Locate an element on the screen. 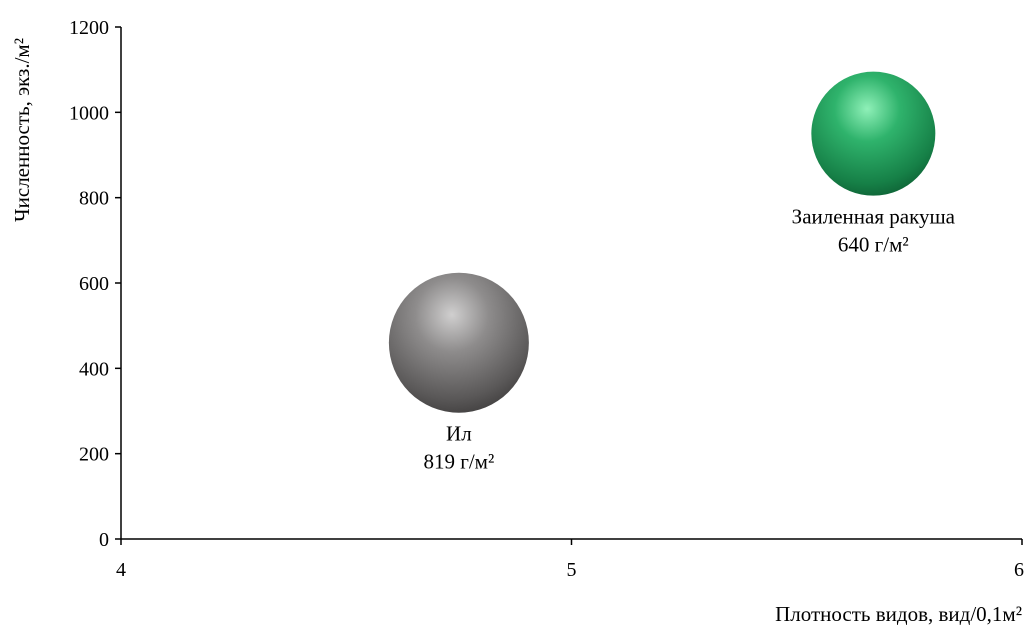  y-tick-label: 800 is located at coordinates (94, 199).